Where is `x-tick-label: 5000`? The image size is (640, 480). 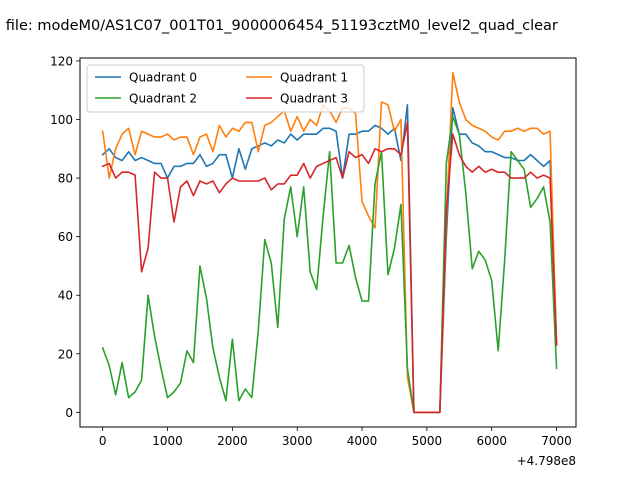
x-tick-label: 5000 is located at coordinates (427, 441).